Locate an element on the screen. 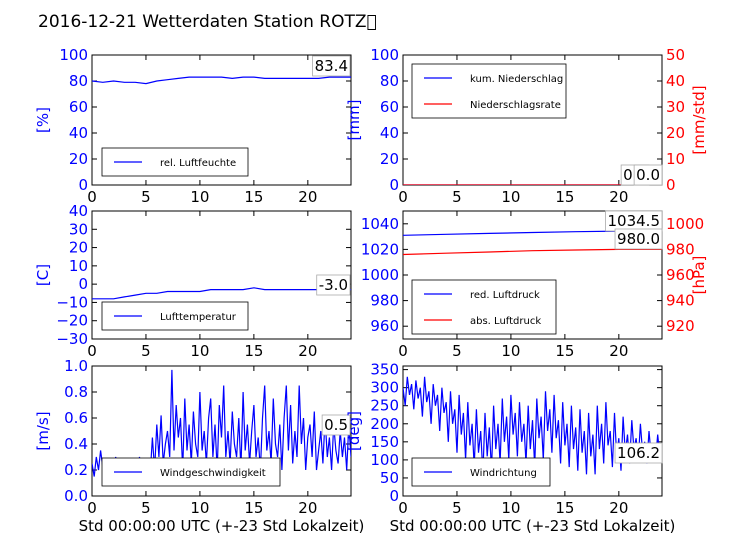  humidity-ylabel: [%] is located at coordinates (43, 120).